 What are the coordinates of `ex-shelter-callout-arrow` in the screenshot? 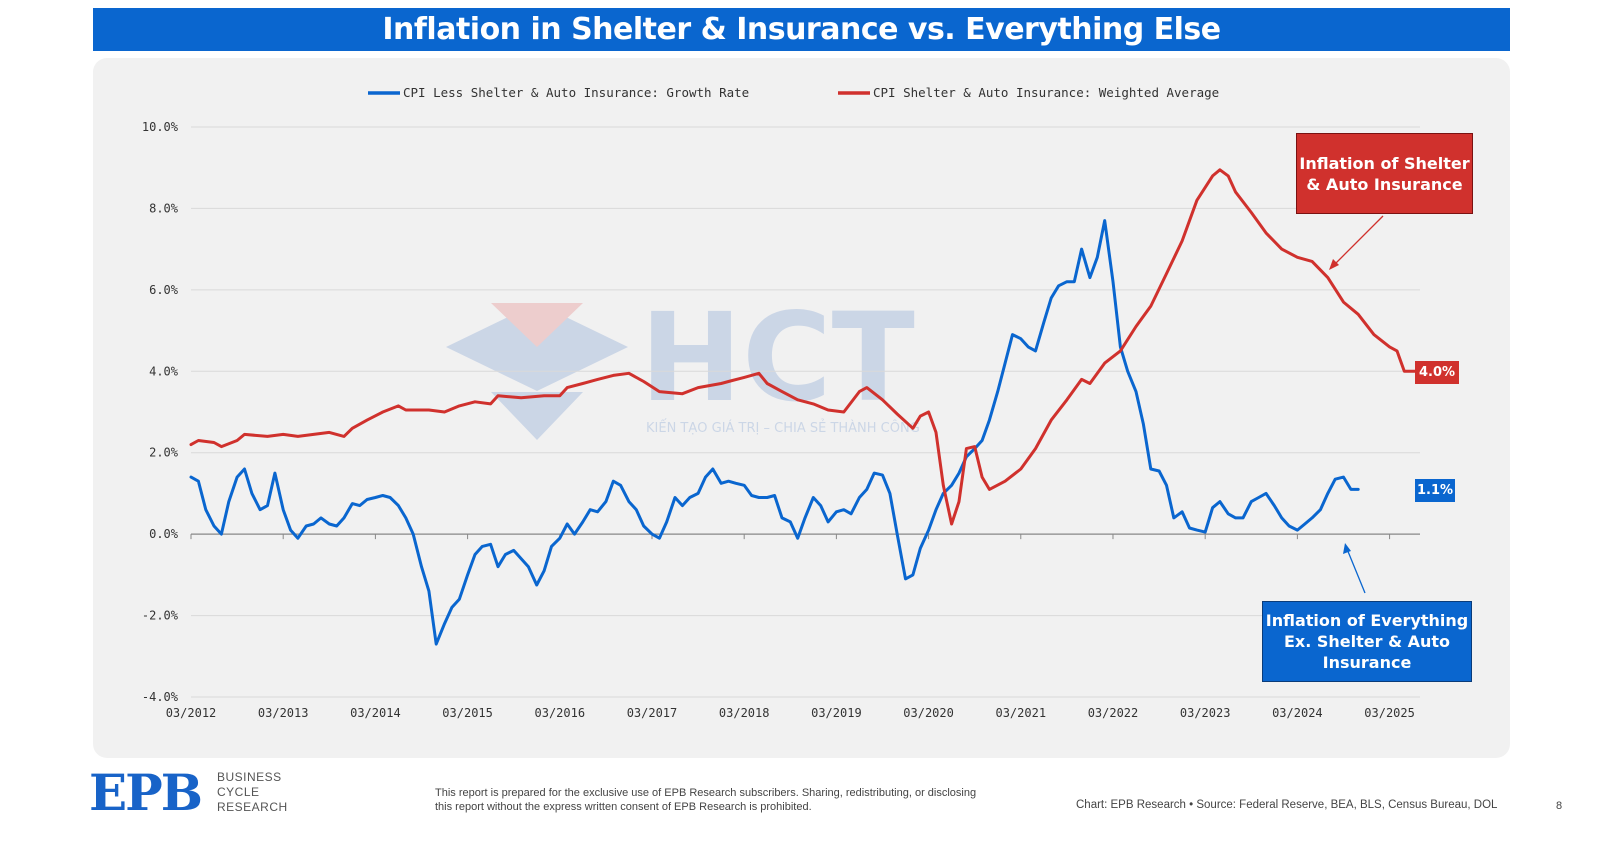 It's located at (1356, 571).